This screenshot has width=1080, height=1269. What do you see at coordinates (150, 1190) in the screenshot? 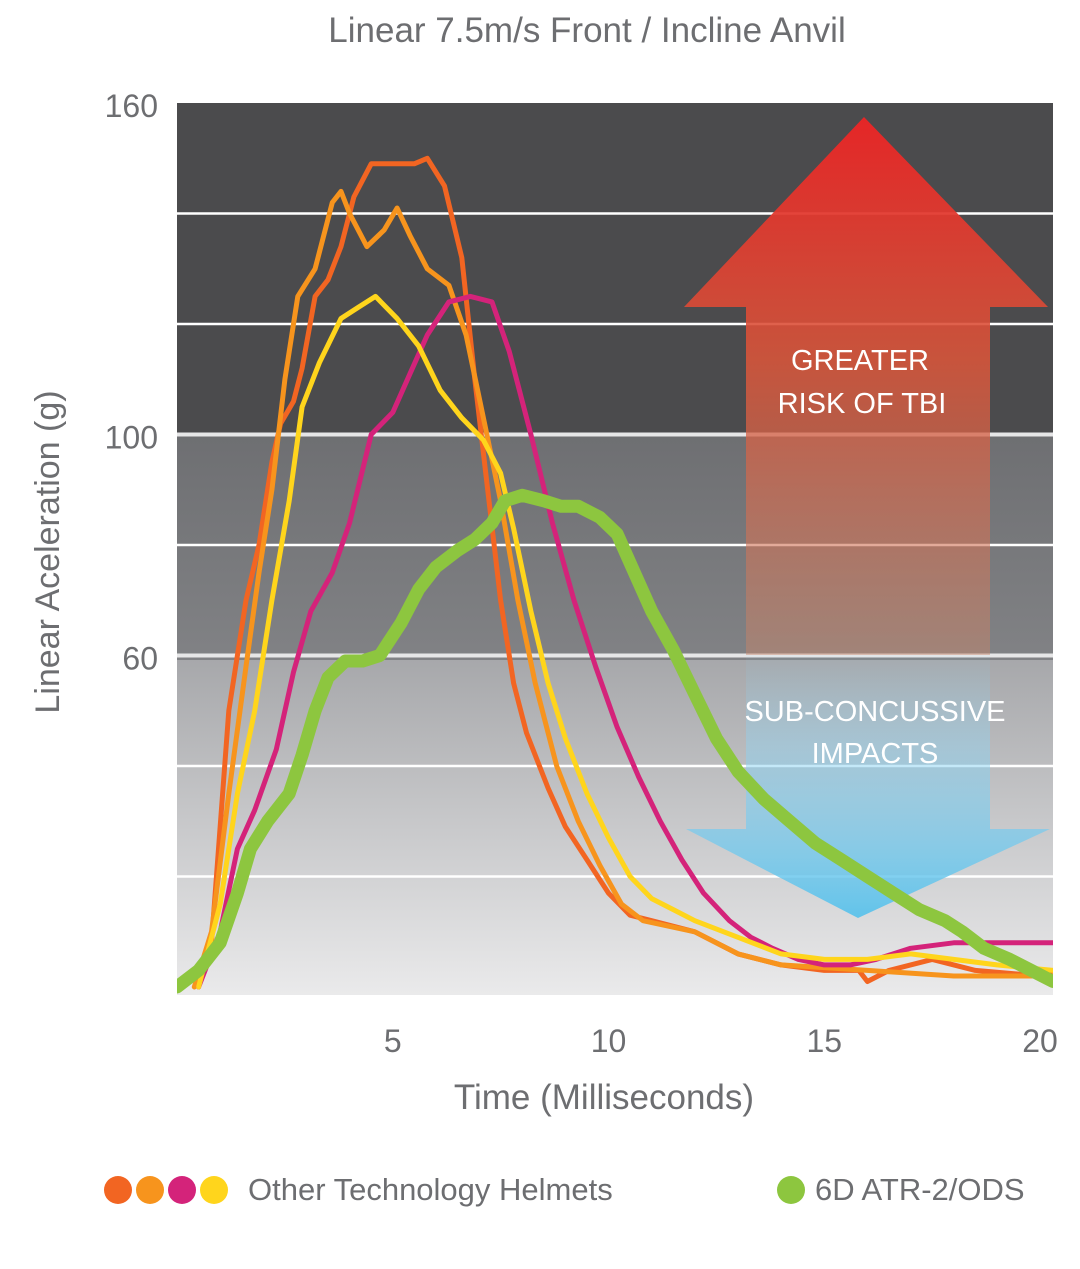
I see `legend-dot-orange` at bounding box center [150, 1190].